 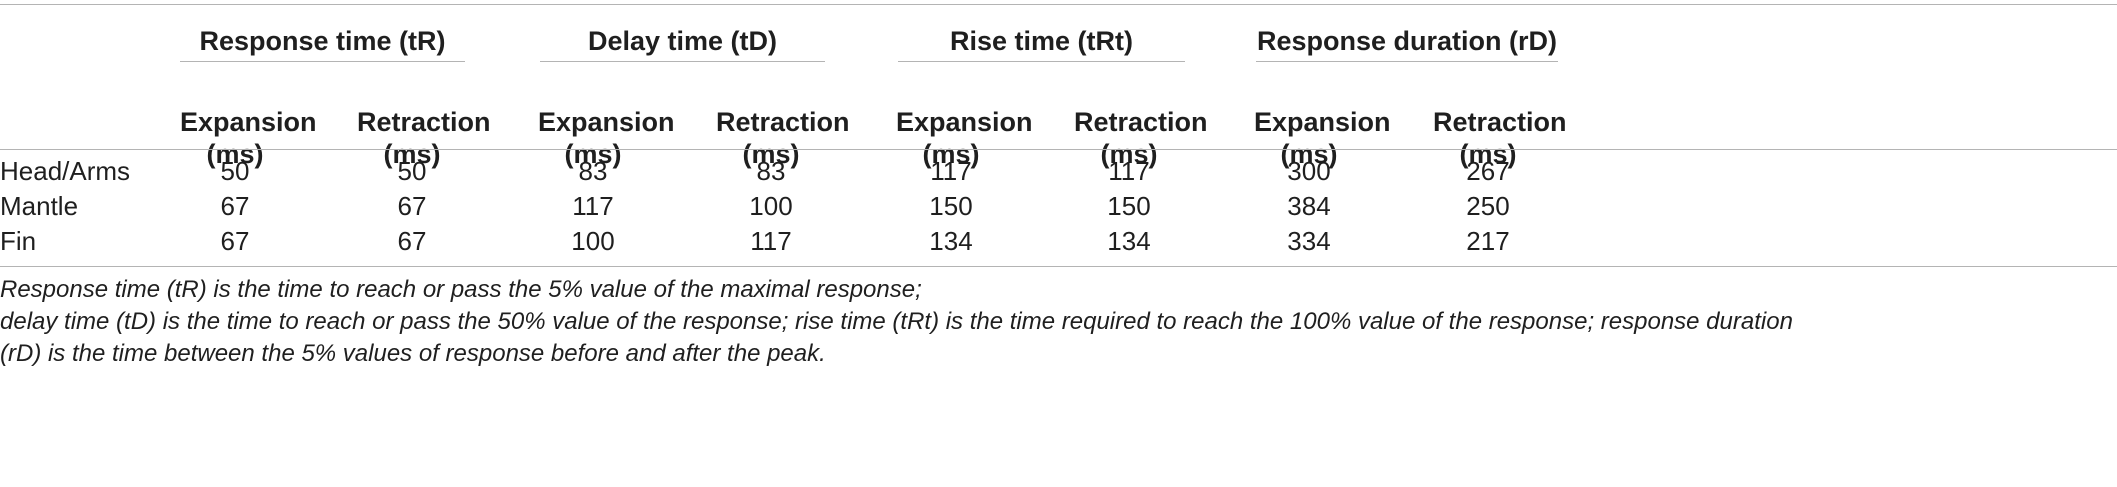 What do you see at coordinates (248, 138) in the screenshot?
I see `subheader-tr-expansion: Expansion (ms)` at bounding box center [248, 138].